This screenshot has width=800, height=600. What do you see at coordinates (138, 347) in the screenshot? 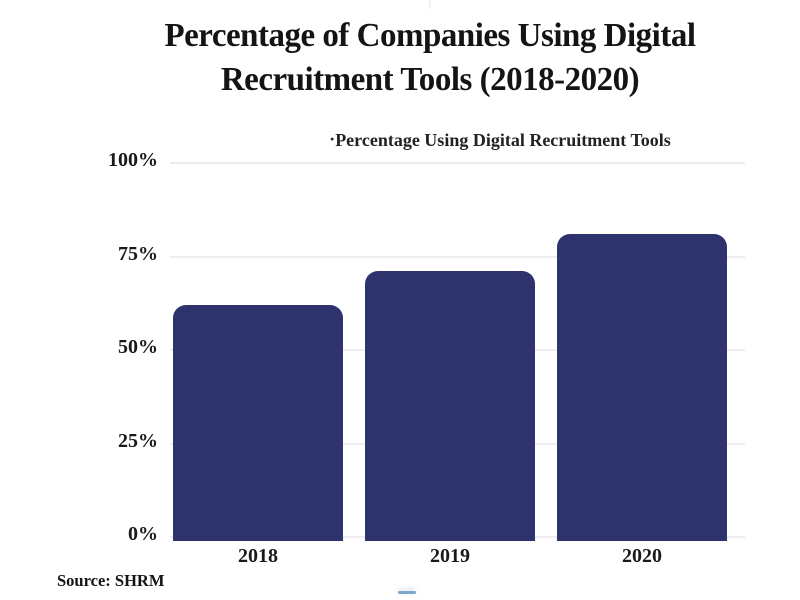
I see `y-axis-tick-label: 50%` at bounding box center [138, 347].